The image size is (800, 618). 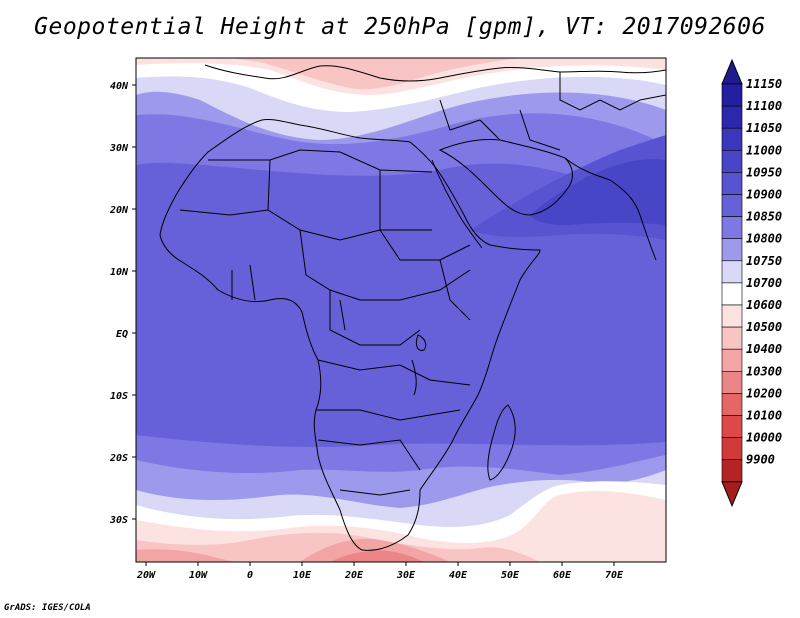 What do you see at coordinates (764, 349) in the screenshot?
I see `colorbar-label: 10400` at bounding box center [764, 349].